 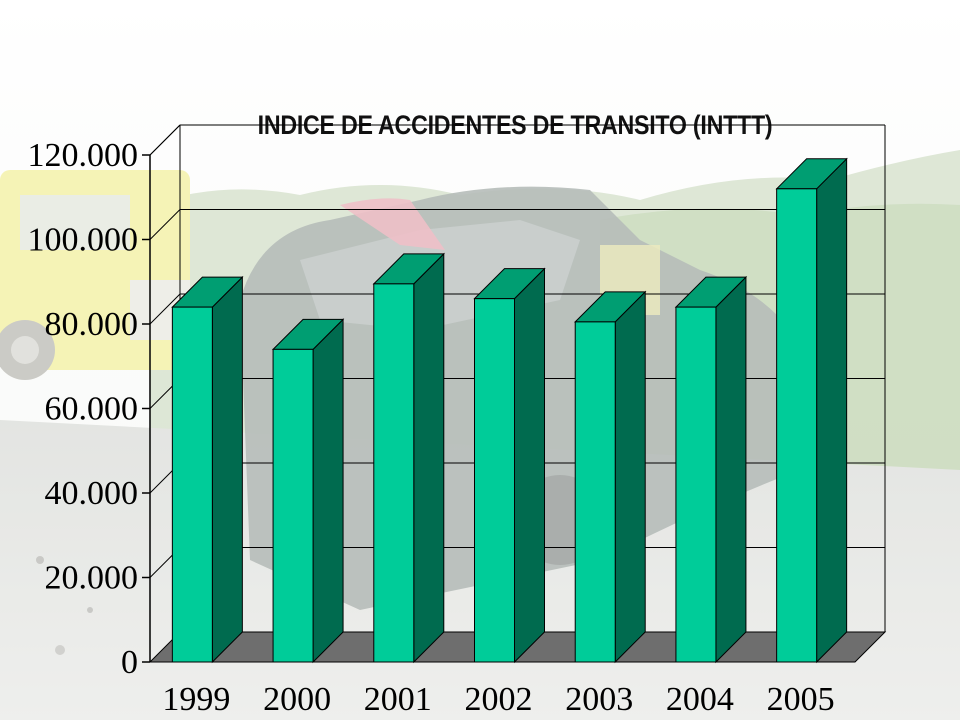 What do you see at coordinates (832, 410) in the screenshot?
I see `bar-side-2005` at bounding box center [832, 410].